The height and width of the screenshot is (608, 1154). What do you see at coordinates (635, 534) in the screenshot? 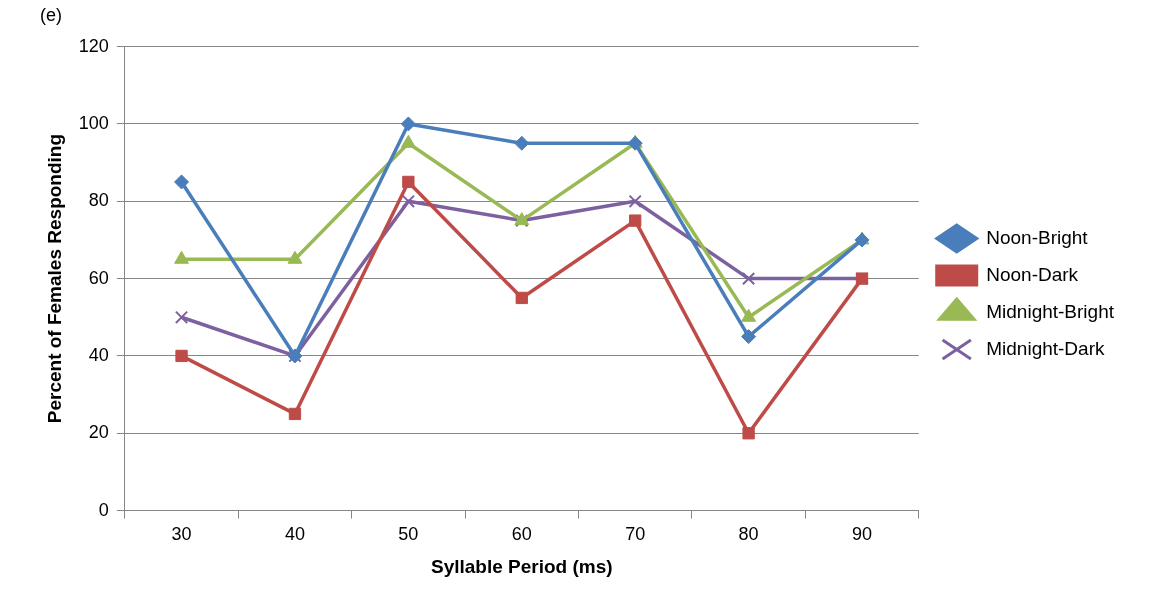
I see `x-tick-label: 70` at bounding box center [635, 534].